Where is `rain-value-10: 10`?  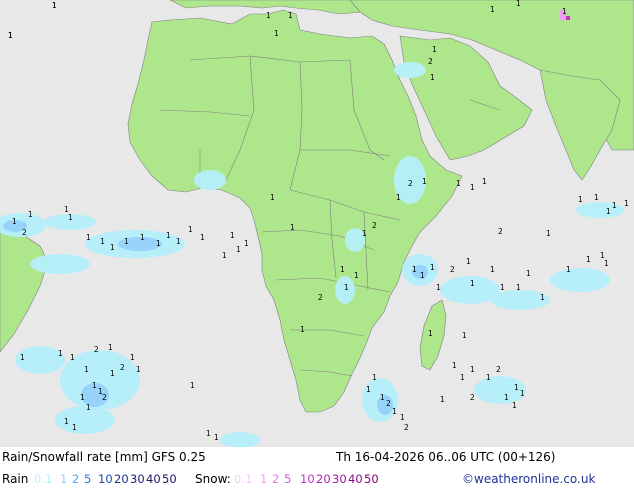
rain-value-10: 10 is located at coordinates (105, 479).